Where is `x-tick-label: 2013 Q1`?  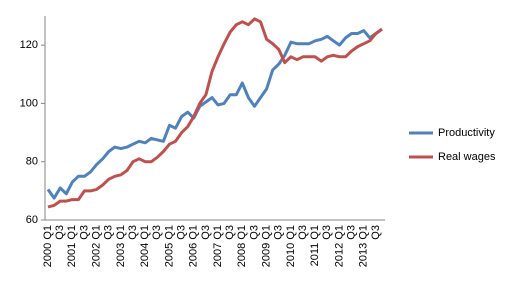 x-tick-label: 2013 Q1 is located at coordinates (364, 246).